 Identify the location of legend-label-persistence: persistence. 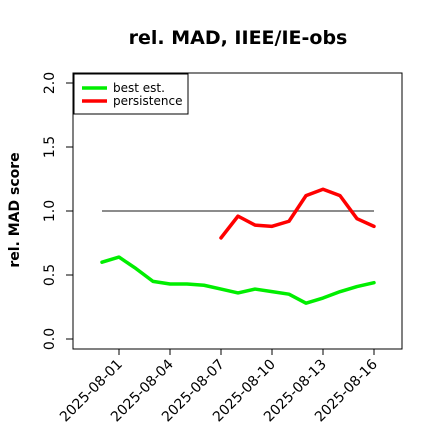
(147, 101).